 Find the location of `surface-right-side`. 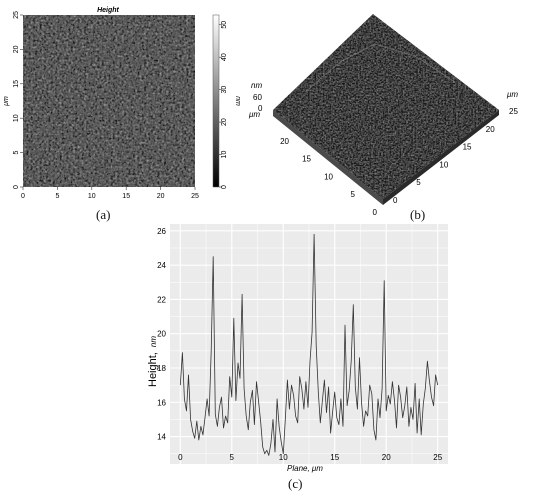

surface-right-side is located at coordinates (441, 157).